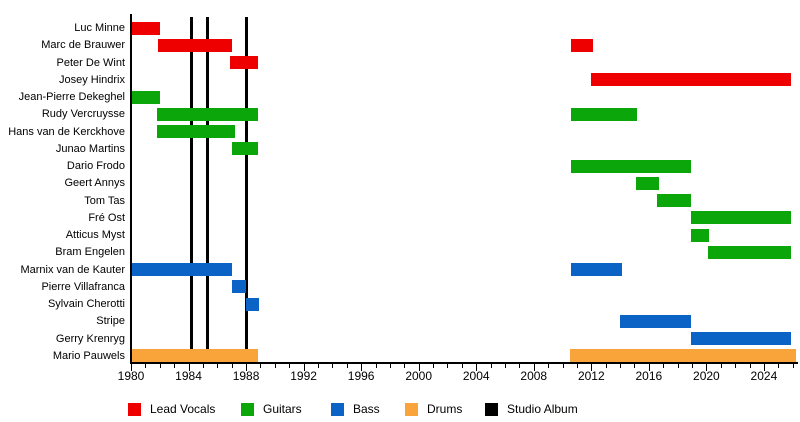  Describe the element at coordinates (366, 409) in the screenshot. I see `legend-label: Bass` at that location.